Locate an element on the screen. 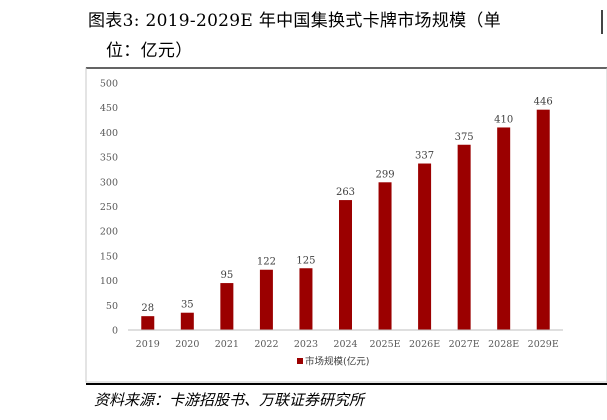 Image resolution: width=607 pixels, height=420 pixels. source-note: 资料来源：卡游招股书、万联证券研究所 is located at coordinates (229, 400).